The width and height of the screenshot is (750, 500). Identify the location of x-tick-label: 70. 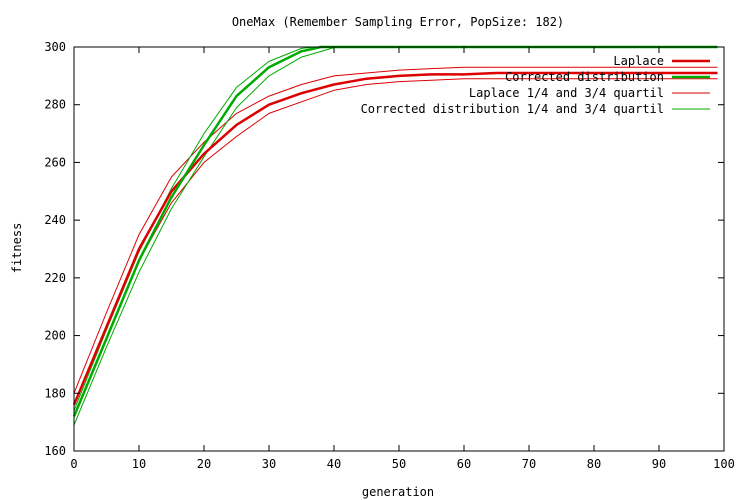
(529, 464).